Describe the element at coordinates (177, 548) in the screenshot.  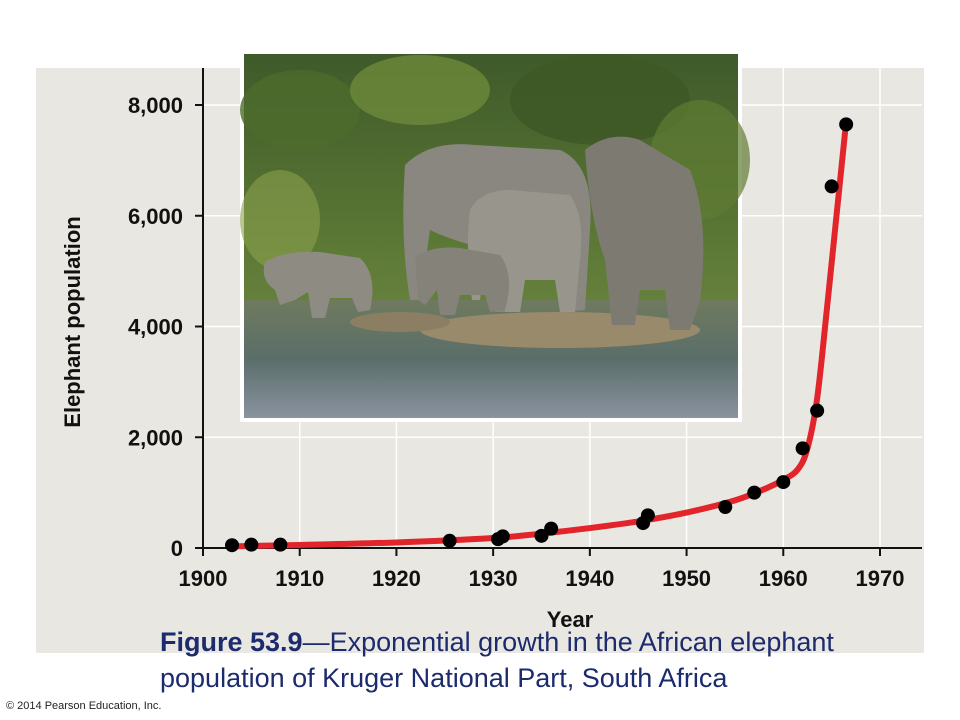
I see `y-tick-label: 0` at that location.